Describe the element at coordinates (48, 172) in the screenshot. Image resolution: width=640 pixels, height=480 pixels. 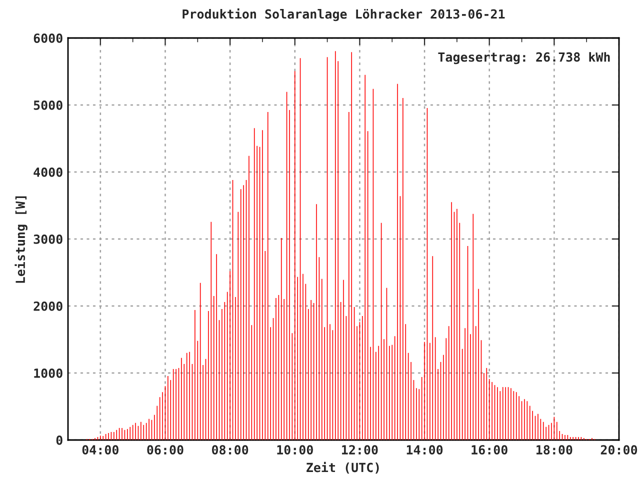
I see `y-tick-label: 4000` at that location.